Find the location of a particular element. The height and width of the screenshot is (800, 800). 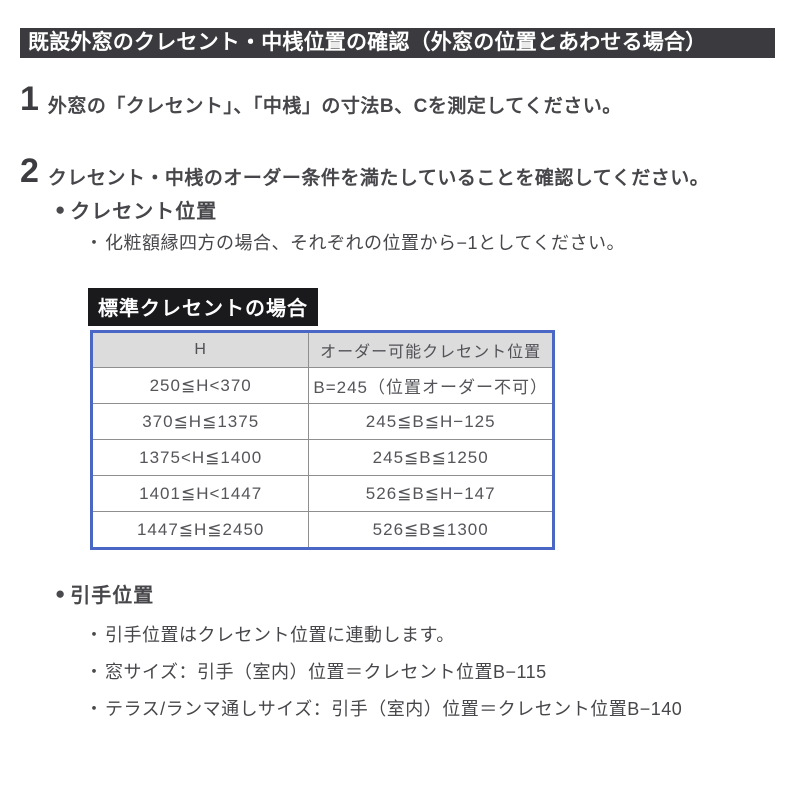

handle-note-terrace-size: ・ テラス/ランマ通しサイズ：引手（室内）位置＝クレセント位置B−140 is located at coordinates (383, 708).